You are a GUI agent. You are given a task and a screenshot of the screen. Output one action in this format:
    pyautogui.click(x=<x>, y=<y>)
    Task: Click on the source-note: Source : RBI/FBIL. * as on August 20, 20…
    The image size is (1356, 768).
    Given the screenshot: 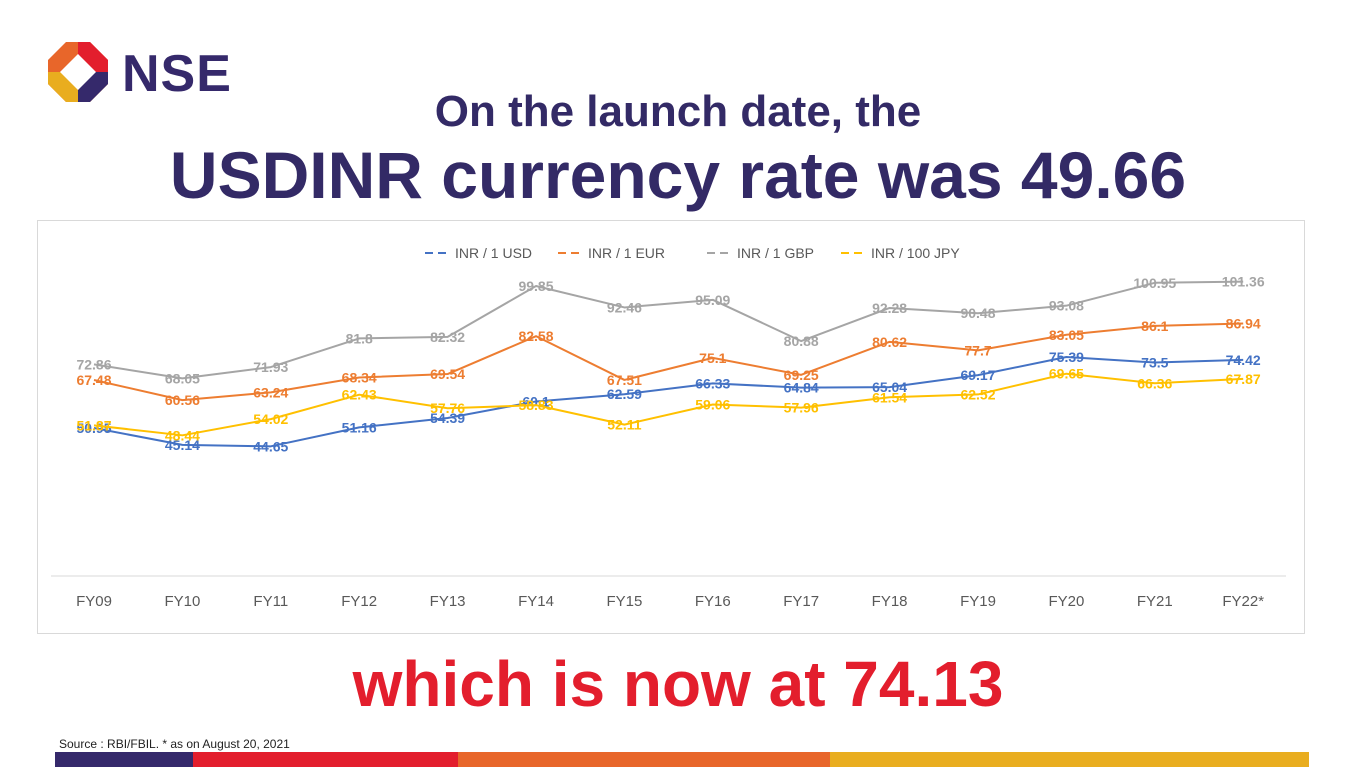 What is the action you would take?
    pyautogui.click(x=174, y=744)
    